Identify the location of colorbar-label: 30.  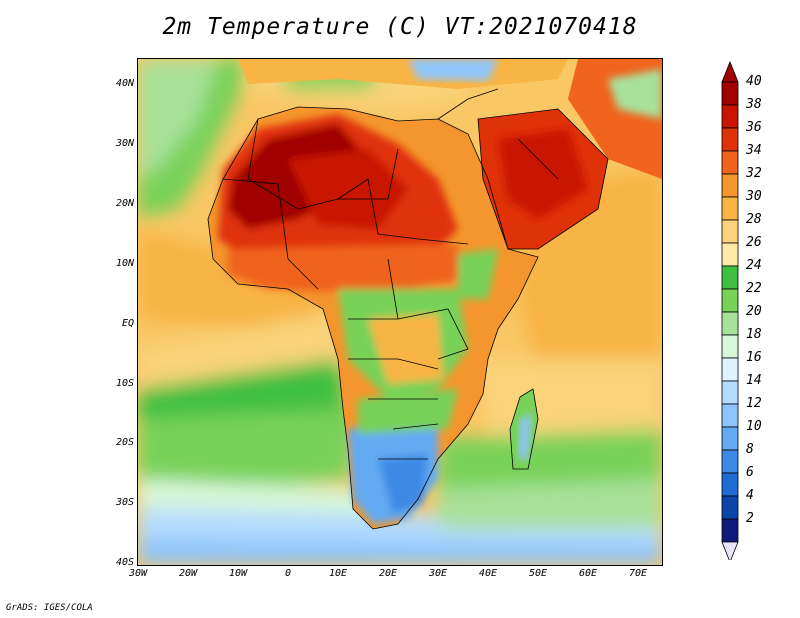
(754, 196).